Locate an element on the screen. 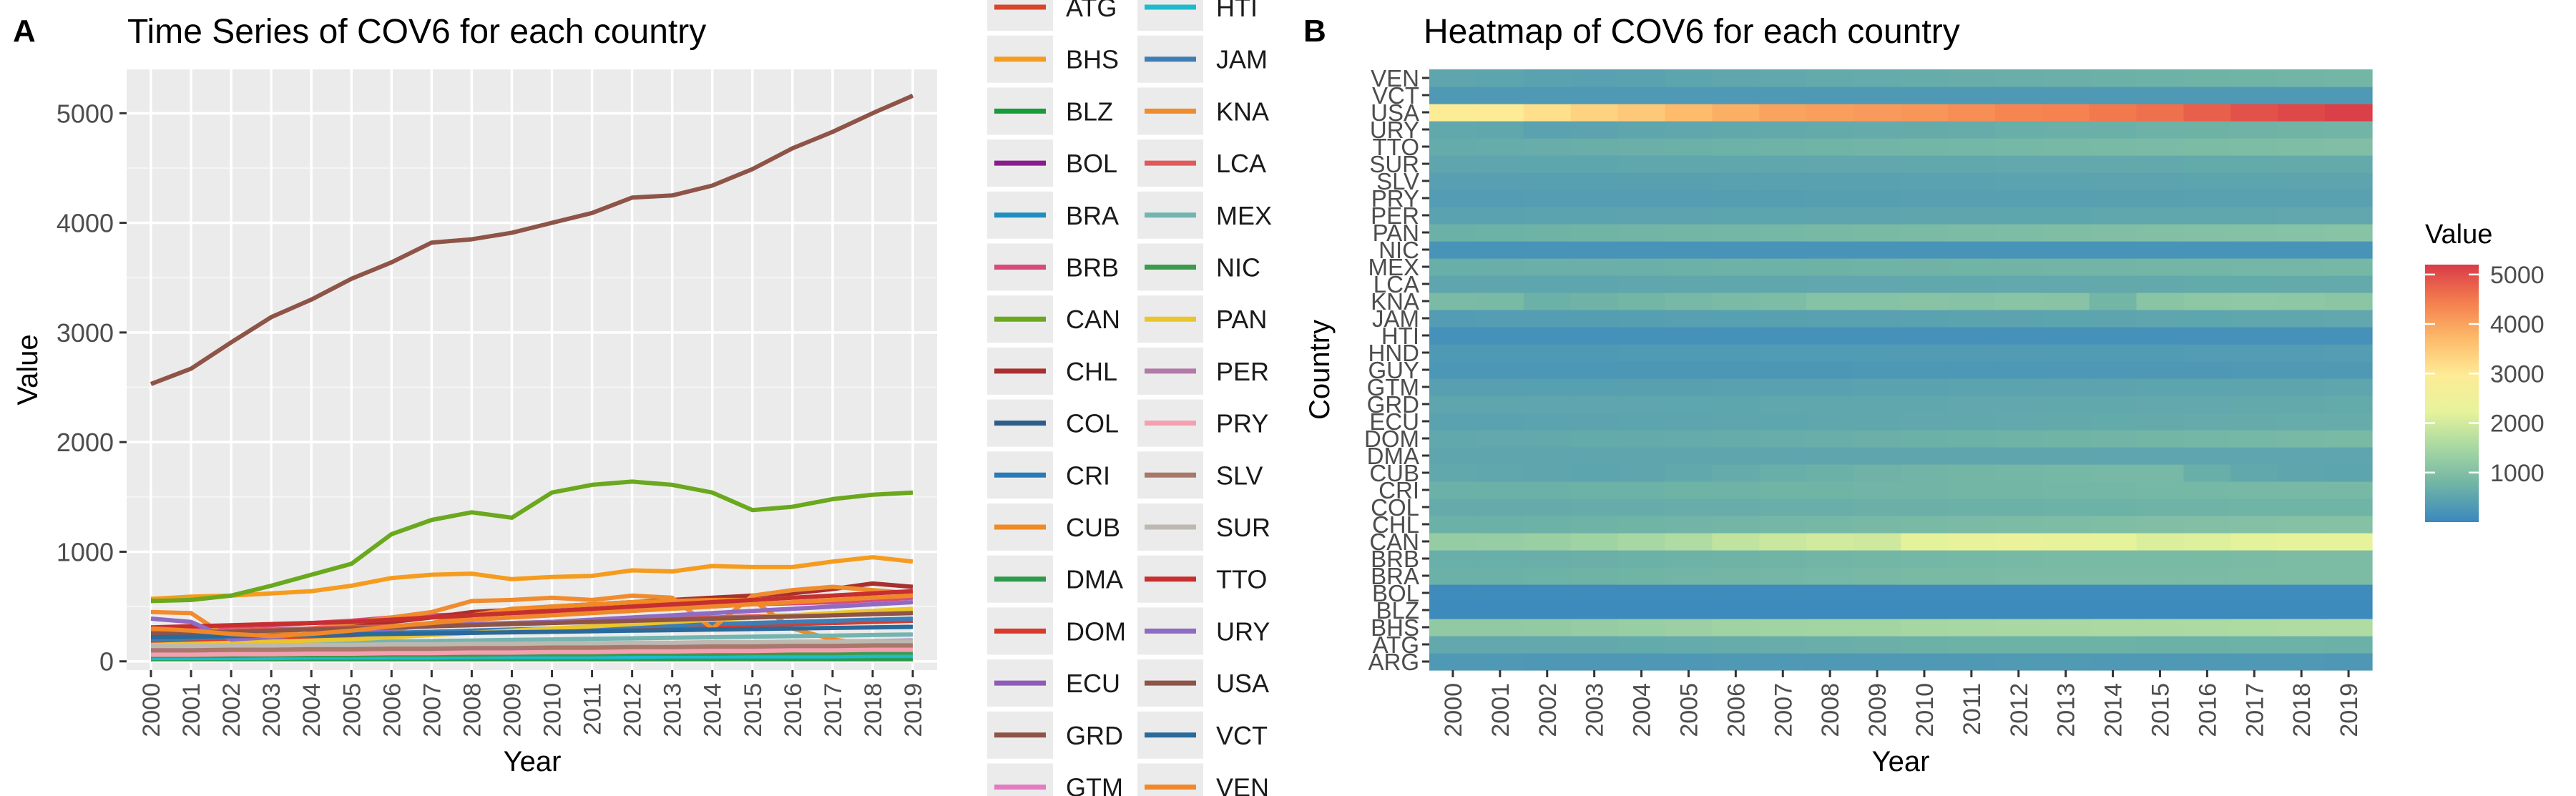  legend-label-nic: NIC is located at coordinates (1238, 268).